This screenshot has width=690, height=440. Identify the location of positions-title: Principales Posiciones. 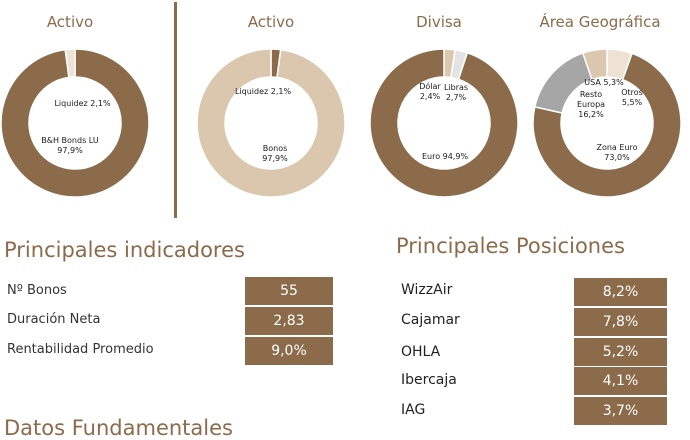
(510, 246).